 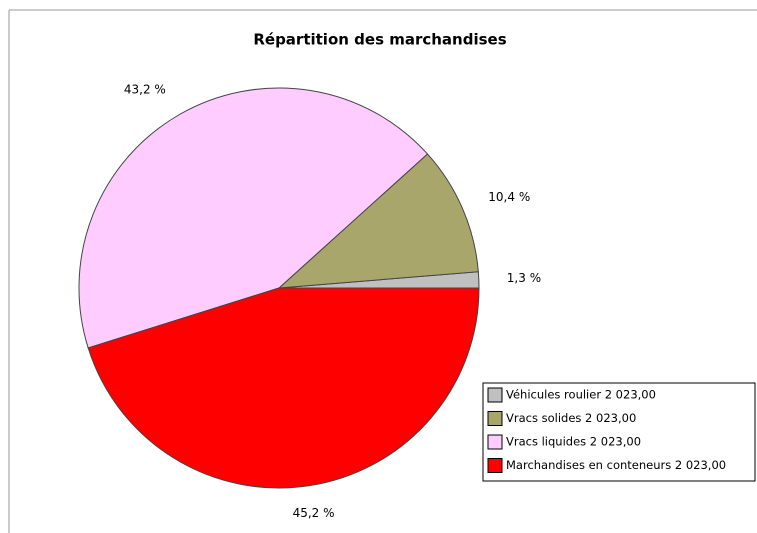 What do you see at coordinates (378, 221) in the screenshot?
I see `pie-slice` at bounding box center [378, 221].